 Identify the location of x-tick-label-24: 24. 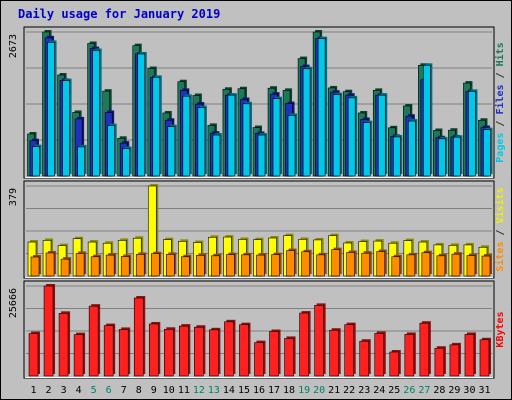
(379, 390).